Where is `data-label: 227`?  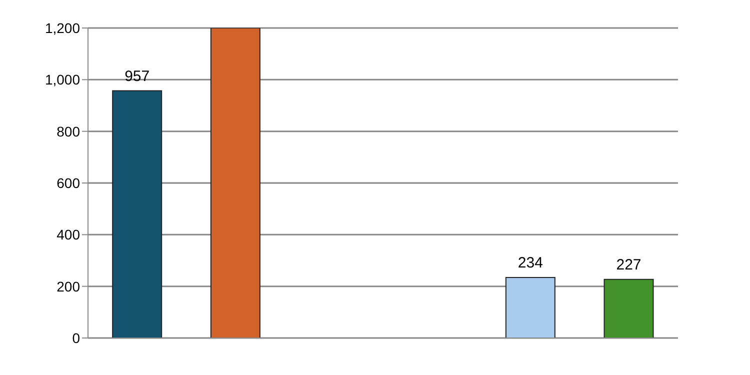
data-label: 227 is located at coordinates (629, 265).